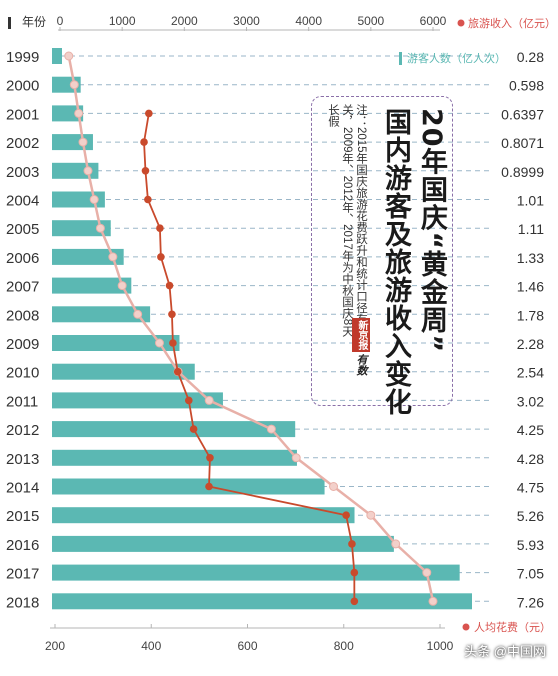 The image size is (558, 676). What do you see at coordinates (22, 373) in the screenshot?
I see `year-label: 2010` at bounding box center [22, 373].